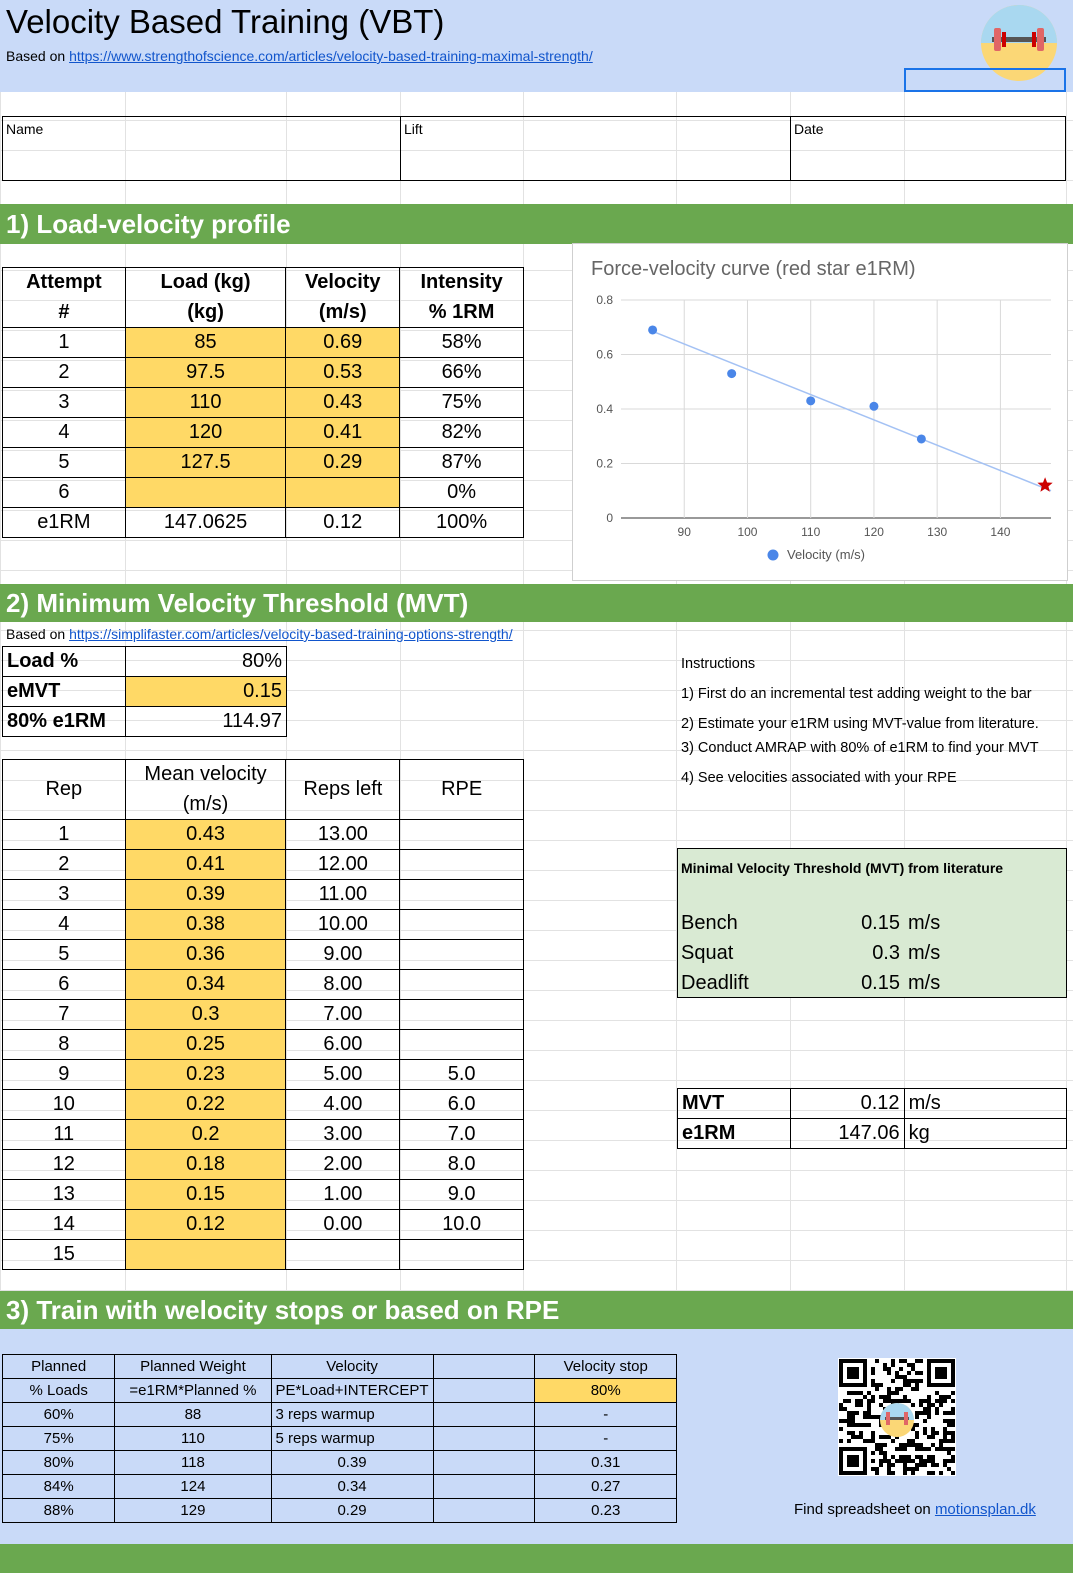  Describe the element at coordinates (874, 406) in the screenshot. I see `data-point` at that location.